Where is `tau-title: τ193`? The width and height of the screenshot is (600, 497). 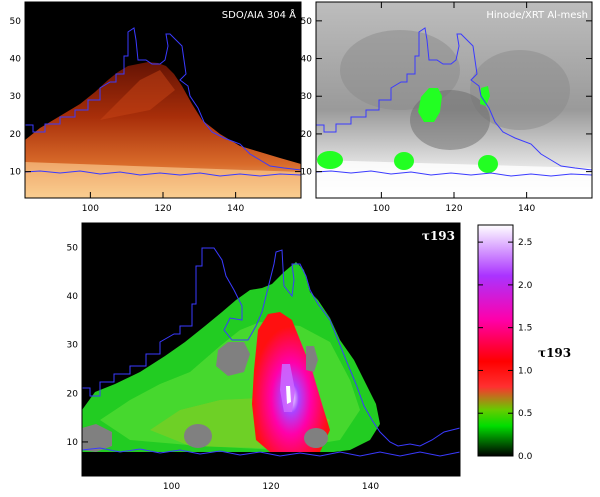
tau-title: τ193 is located at coordinates (438, 236).